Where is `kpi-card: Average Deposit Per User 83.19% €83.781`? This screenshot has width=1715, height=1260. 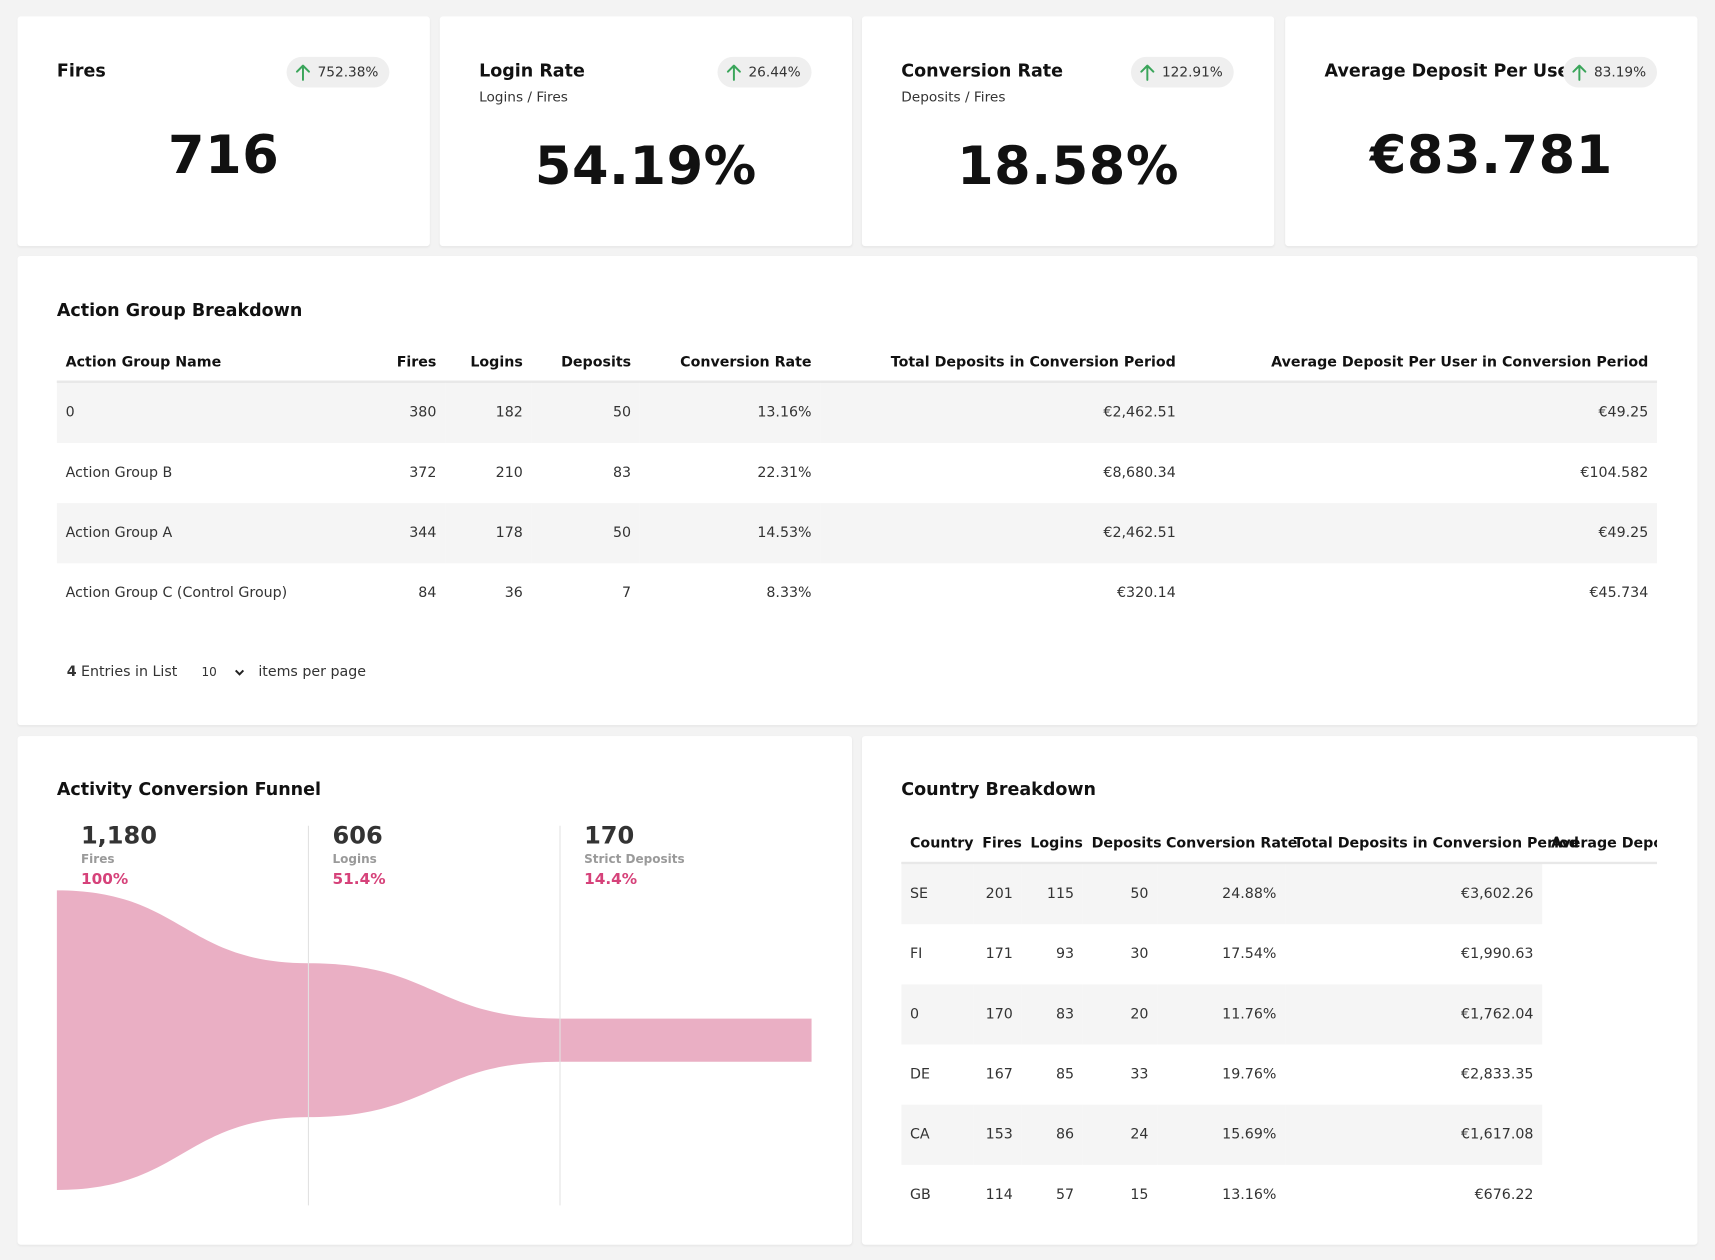
kpi-card: Average Deposit Per User 83.19% €83.781 is located at coordinates (1491, 131).